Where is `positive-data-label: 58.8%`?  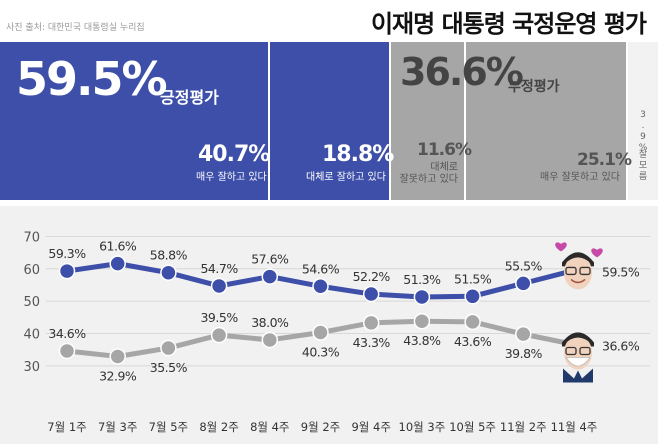 positive-data-label: 58.8% is located at coordinates (169, 255).